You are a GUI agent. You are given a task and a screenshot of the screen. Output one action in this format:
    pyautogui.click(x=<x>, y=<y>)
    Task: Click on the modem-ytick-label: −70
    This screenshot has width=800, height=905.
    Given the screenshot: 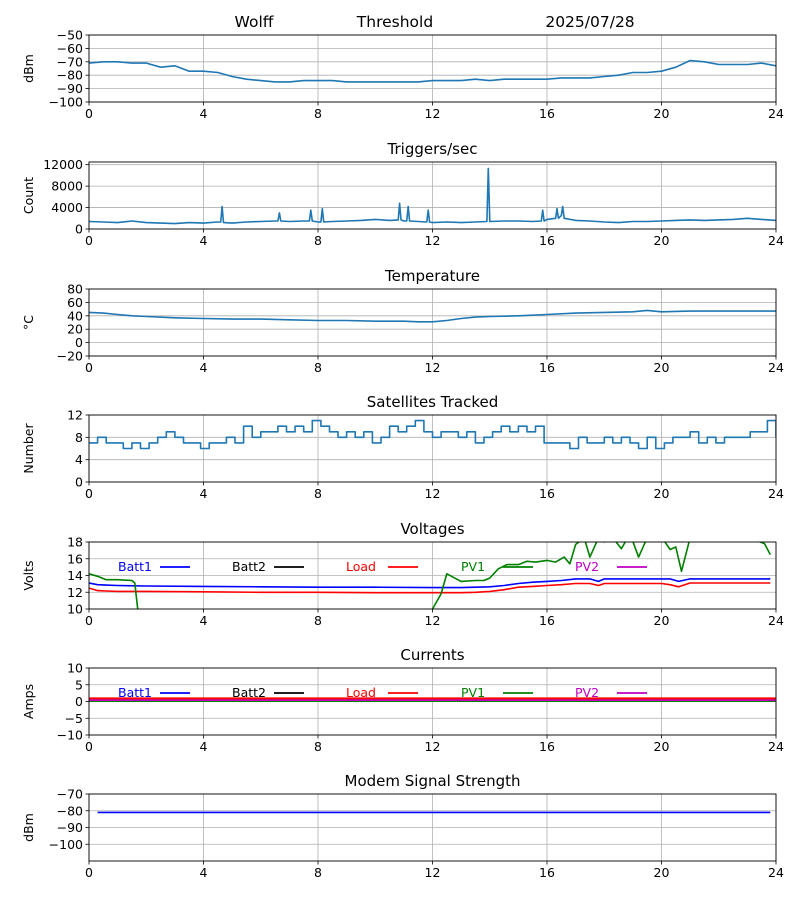 What is the action you would take?
    pyautogui.click(x=70, y=794)
    